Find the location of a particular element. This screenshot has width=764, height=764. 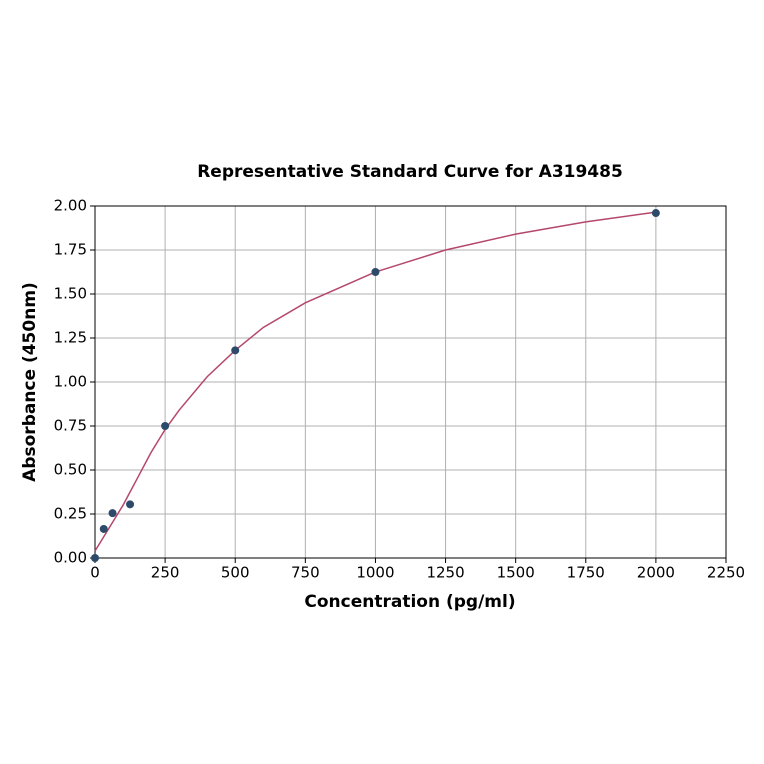

x-tick-label: 250 is located at coordinates (165, 573).